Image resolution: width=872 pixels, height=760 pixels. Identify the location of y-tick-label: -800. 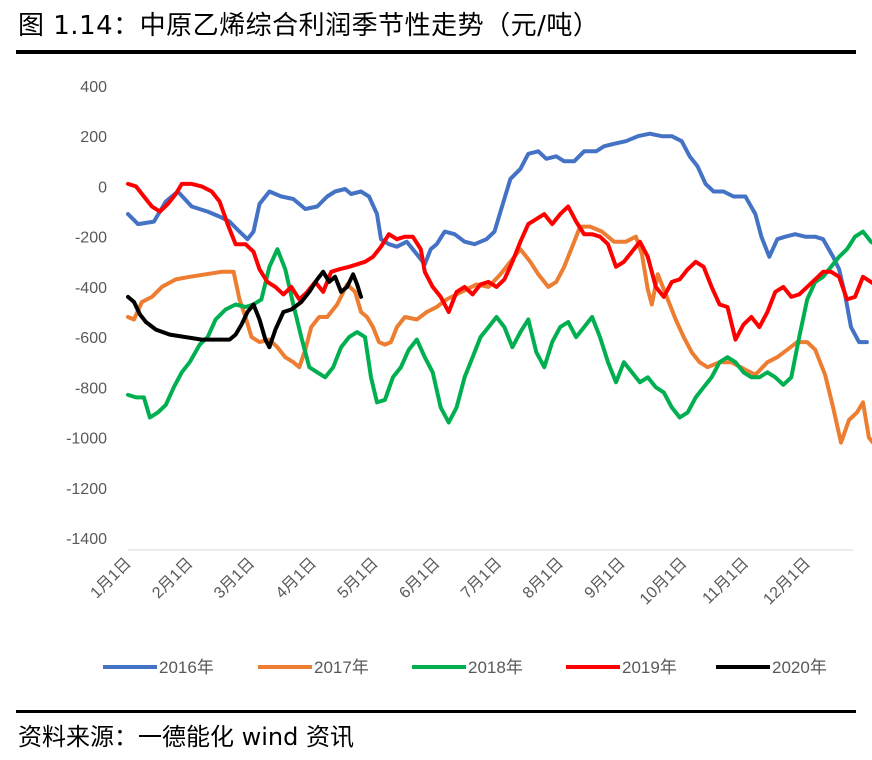
(91, 388).